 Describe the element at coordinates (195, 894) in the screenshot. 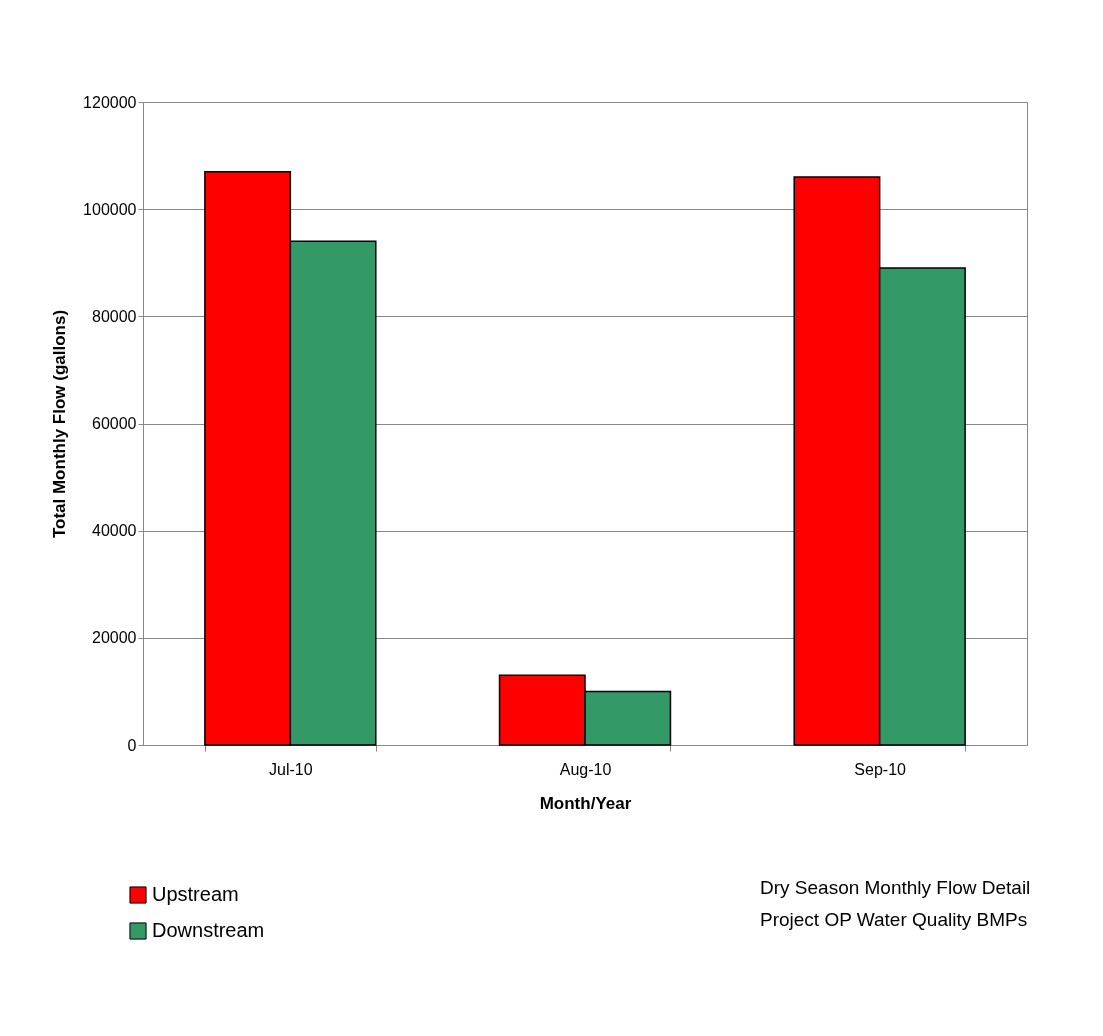

I see `legend-label: Upstream` at that location.